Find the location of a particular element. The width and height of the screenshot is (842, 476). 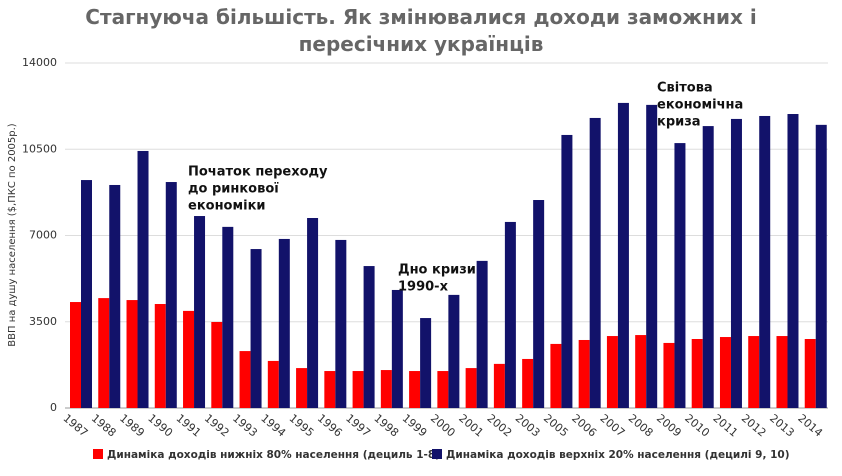

x-tick-label: 1991 is located at coordinates (189, 426).